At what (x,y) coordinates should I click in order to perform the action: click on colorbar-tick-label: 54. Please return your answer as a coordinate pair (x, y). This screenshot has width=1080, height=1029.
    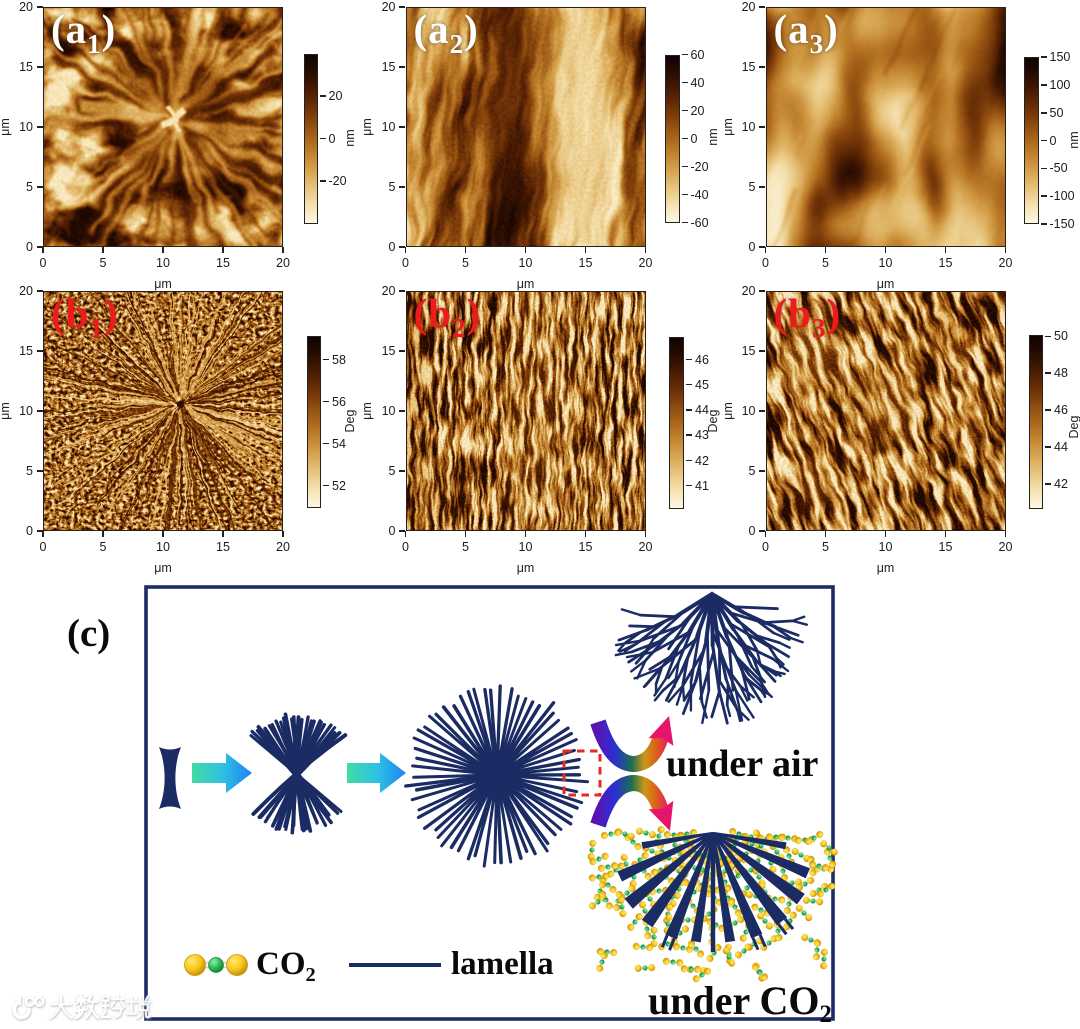
    Looking at the image, I should click on (339, 443).